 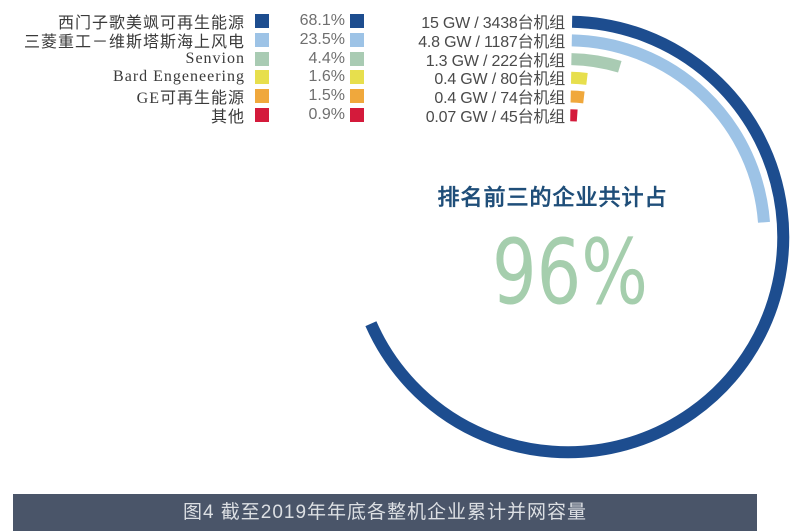 What do you see at coordinates (326, 114) in the screenshot?
I see `share-percent: 0.9%` at bounding box center [326, 114].